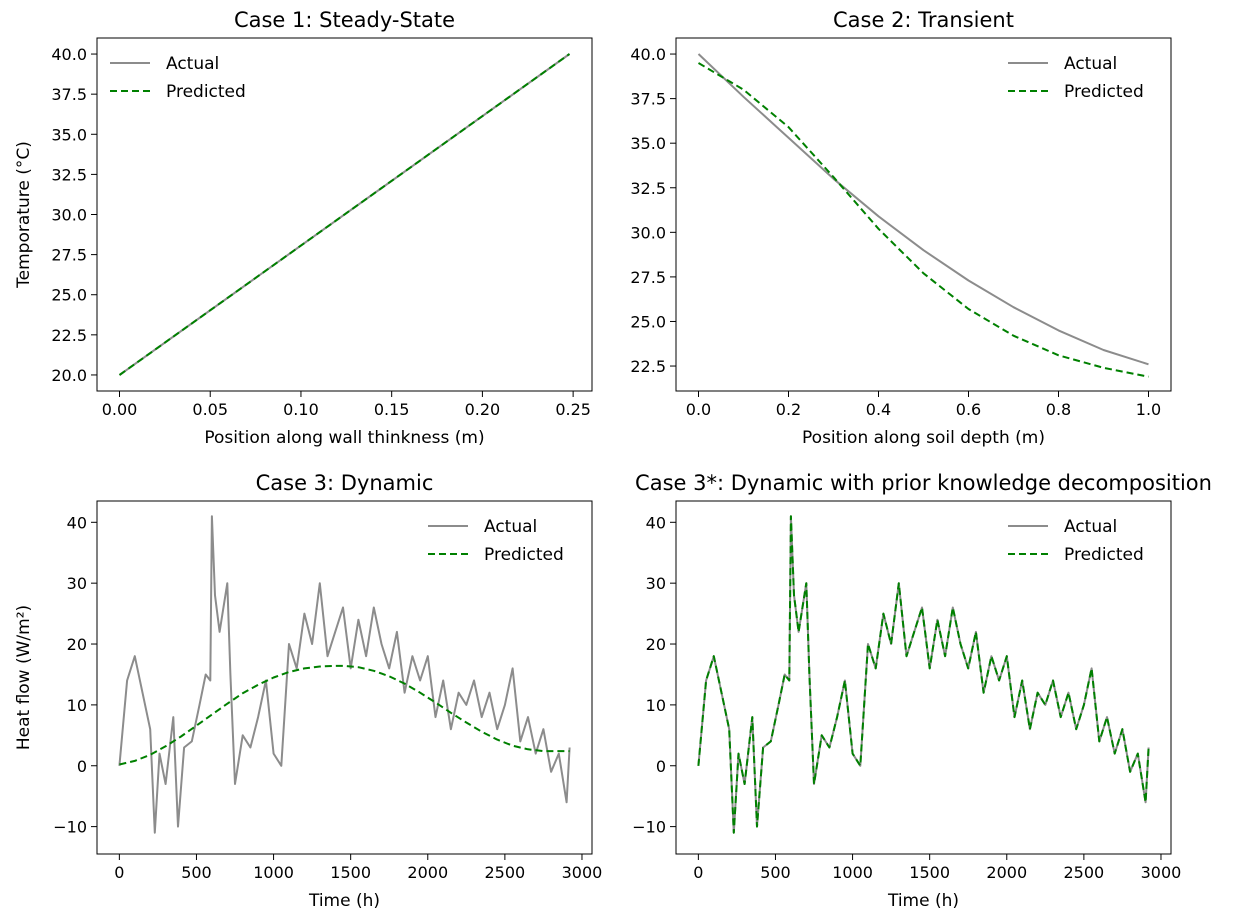 The image size is (1241, 916). What do you see at coordinates (483, 409) in the screenshot?
I see `x-tick-label: 0.20` at bounding box center [483, 409].